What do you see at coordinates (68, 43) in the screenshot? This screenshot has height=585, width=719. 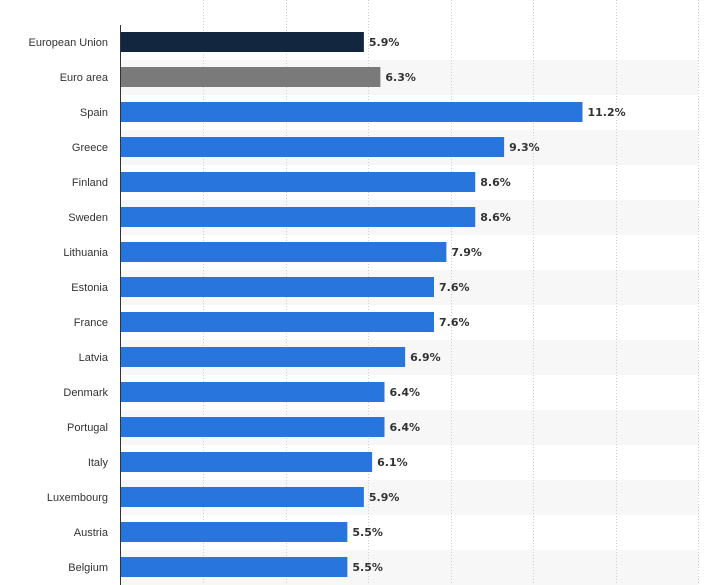 I see `category-label: European Union` at bounding box center [68, 43].